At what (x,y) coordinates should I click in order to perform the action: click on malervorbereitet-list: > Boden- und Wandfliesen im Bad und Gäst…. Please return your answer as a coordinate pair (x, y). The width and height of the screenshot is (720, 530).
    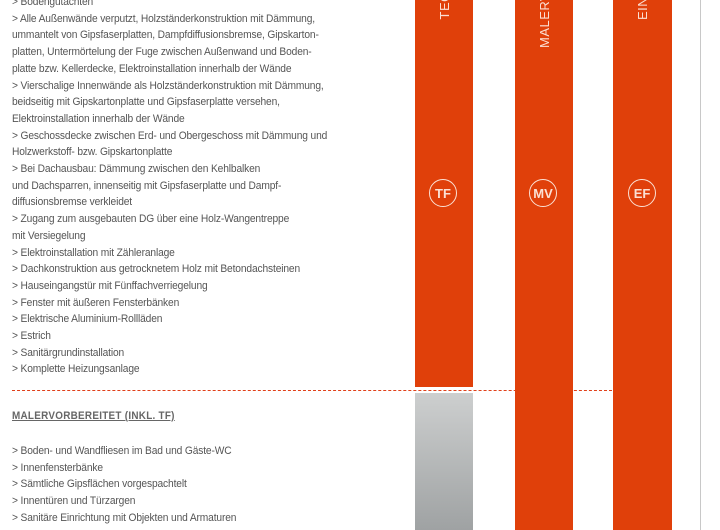
    Looking at the image, I should click on (124, 485).